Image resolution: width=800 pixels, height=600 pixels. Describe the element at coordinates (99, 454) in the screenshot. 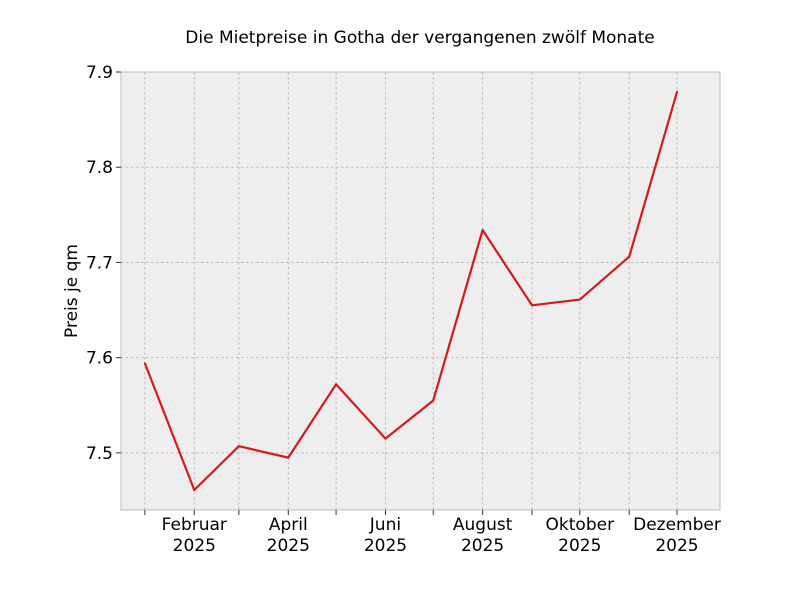

I see `y-tick-label: 7.5` at that location.